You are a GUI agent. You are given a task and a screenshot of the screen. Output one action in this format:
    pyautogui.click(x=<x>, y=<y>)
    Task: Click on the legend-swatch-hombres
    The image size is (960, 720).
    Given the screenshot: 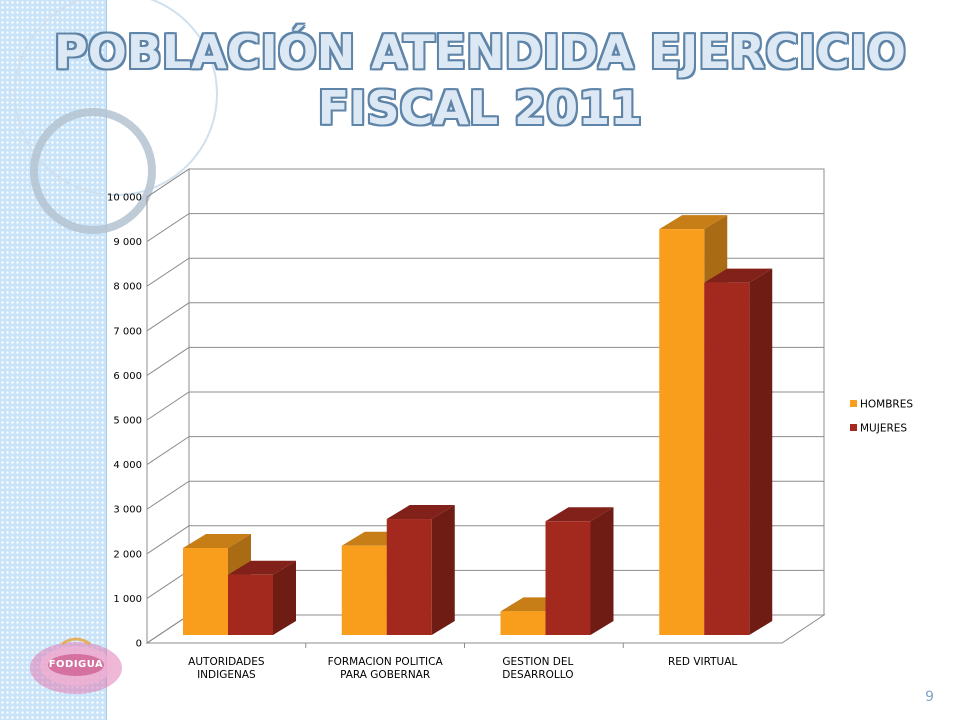 What is the action you would take?
    pyautogui.click(x=853, y=403)
    